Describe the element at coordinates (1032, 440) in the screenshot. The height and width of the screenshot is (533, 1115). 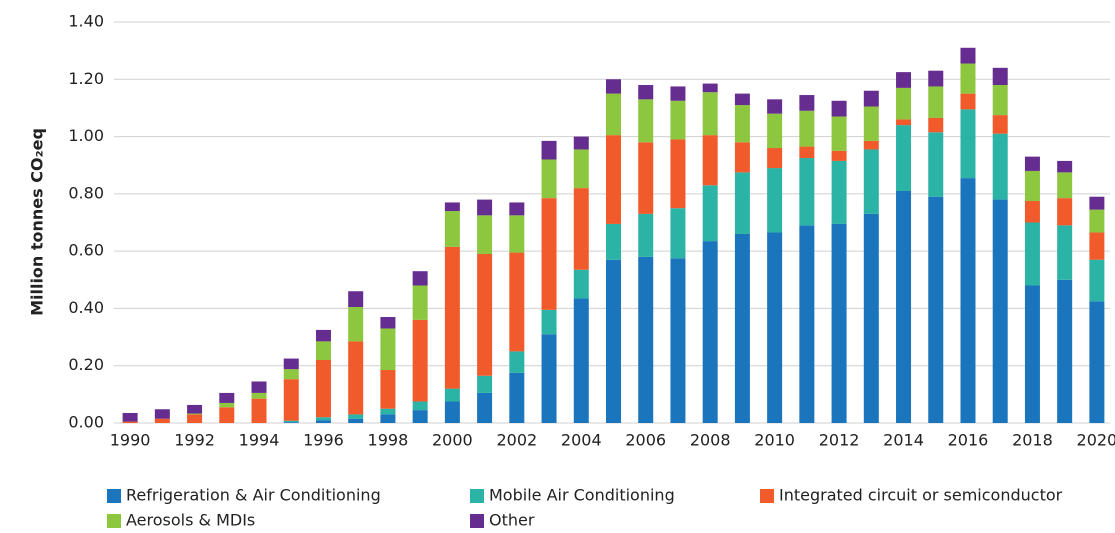
I see `x-tick-label: 2018` at that location.